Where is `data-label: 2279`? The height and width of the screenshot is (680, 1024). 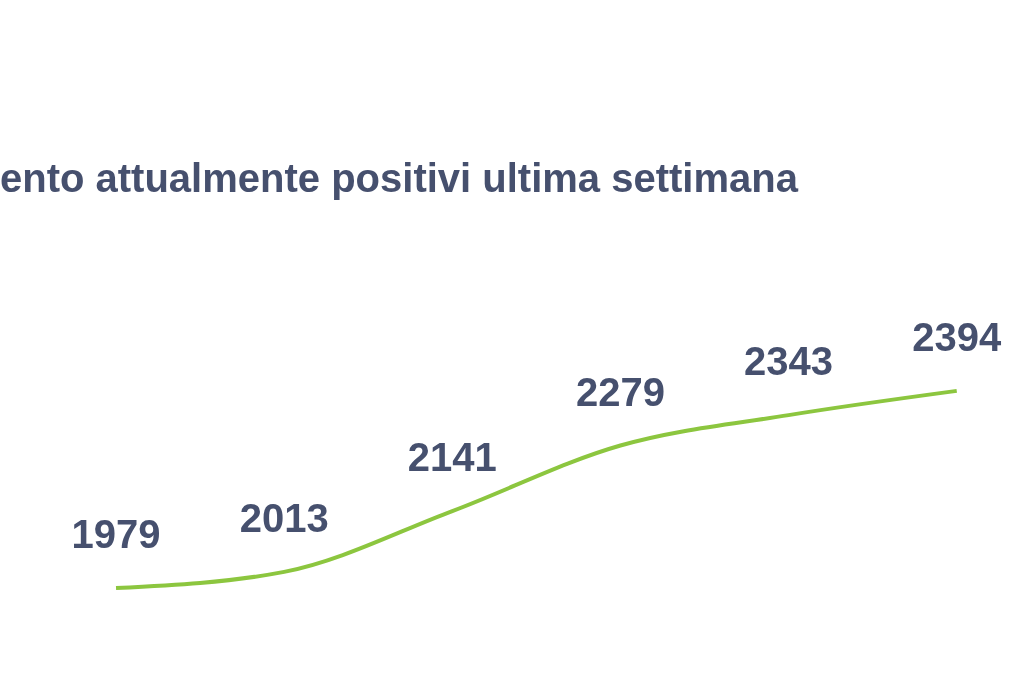
data-label: 2279 is located at coordinates (620, 391).